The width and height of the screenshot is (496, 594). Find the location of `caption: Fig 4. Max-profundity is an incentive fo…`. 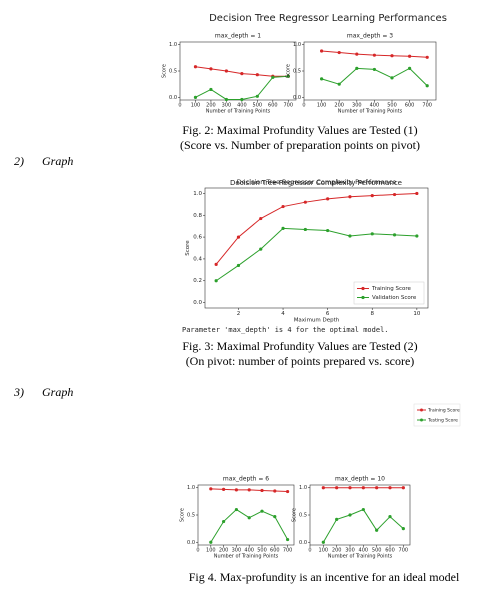

caption: Fig 4. Max-profundity is an incentive fo… is located at coordinates (324, 577).